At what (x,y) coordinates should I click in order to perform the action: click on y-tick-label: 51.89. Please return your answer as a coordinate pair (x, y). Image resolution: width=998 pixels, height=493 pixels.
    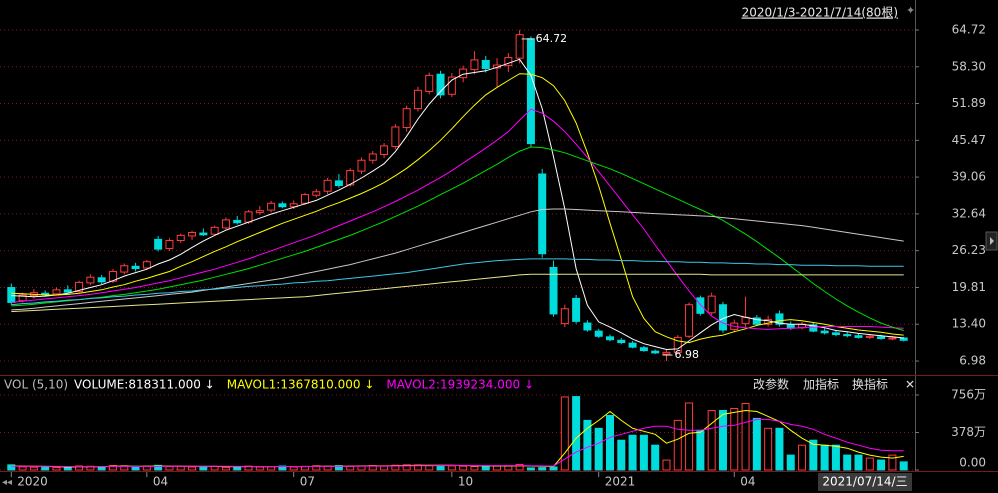
    Looking at the image, I should click on (969, 103).